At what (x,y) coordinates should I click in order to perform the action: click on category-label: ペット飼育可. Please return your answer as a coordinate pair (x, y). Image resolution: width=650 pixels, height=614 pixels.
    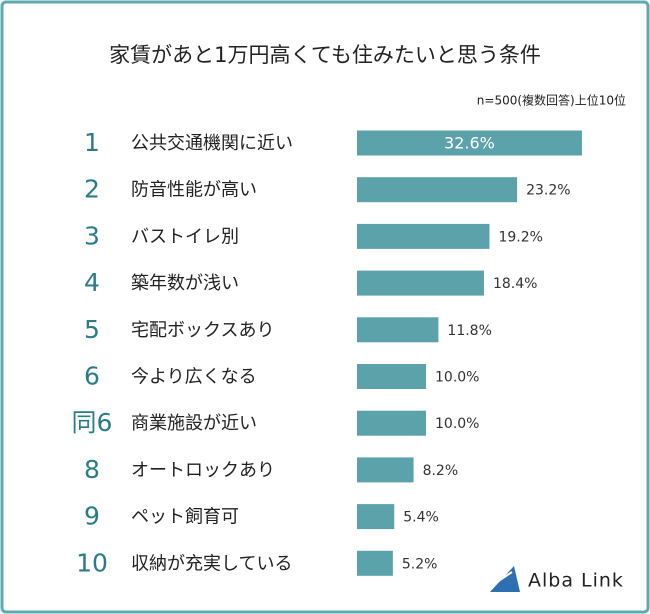
    Looking at the image, I should click on (185, 517).